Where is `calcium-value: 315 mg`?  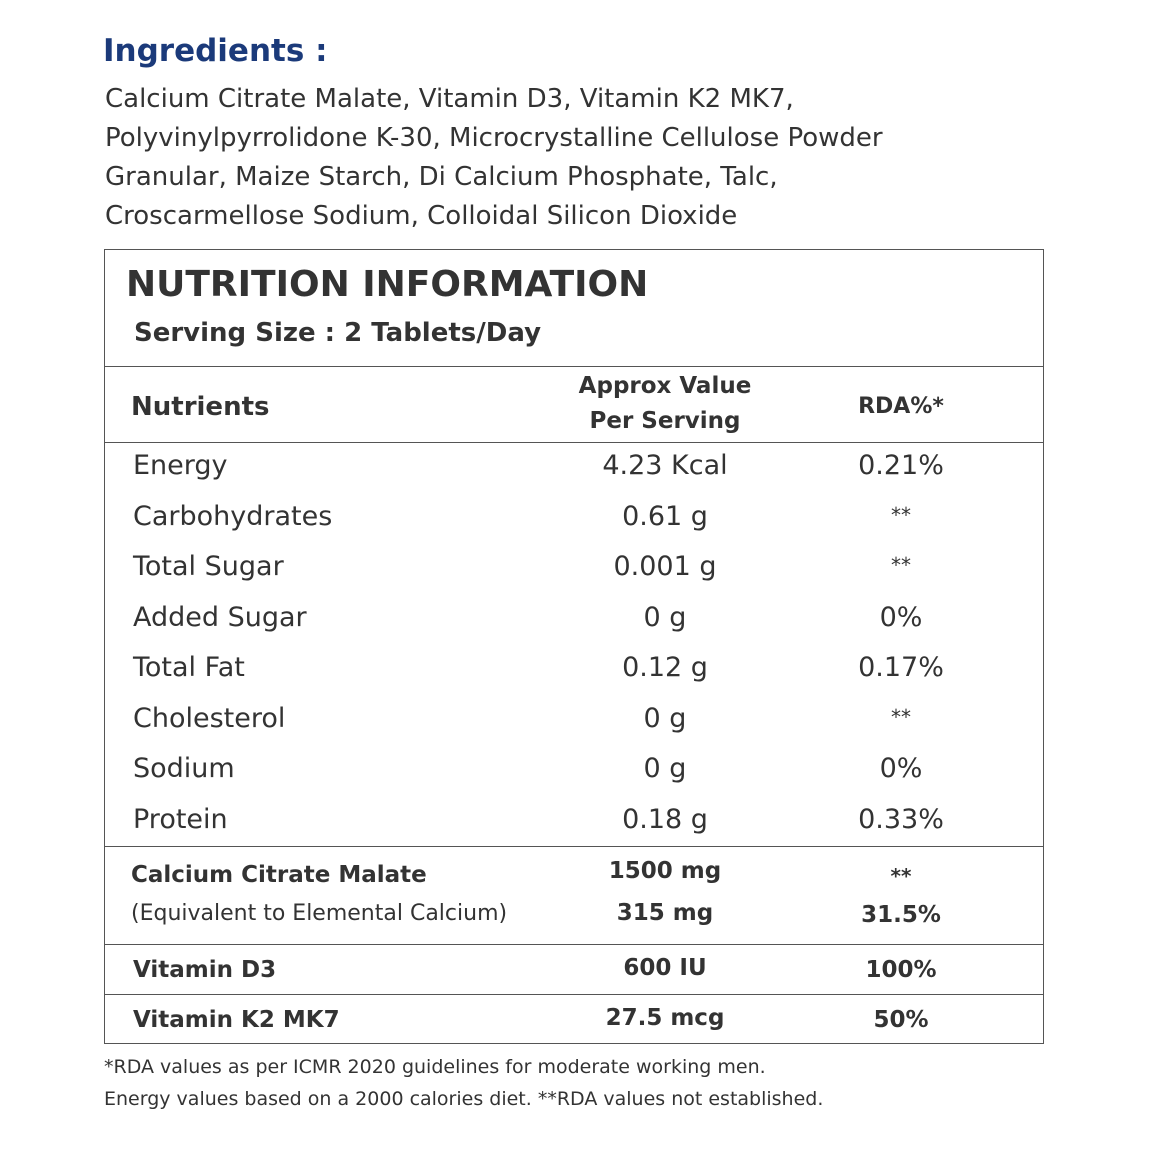
calcium-value: 315 mg is located at coordinates (665, 913).